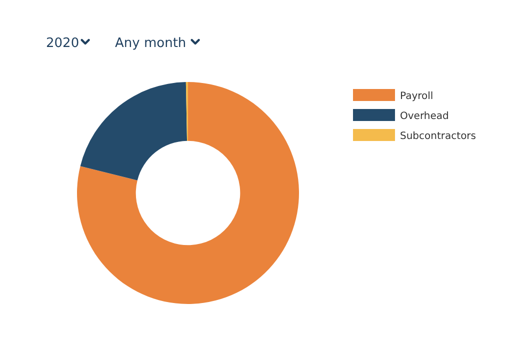 This screenshot has height=341, width=517. Describe the element at coordinates (424, 116) in the screenshot. I see `legend-label: Overhead` at that location.